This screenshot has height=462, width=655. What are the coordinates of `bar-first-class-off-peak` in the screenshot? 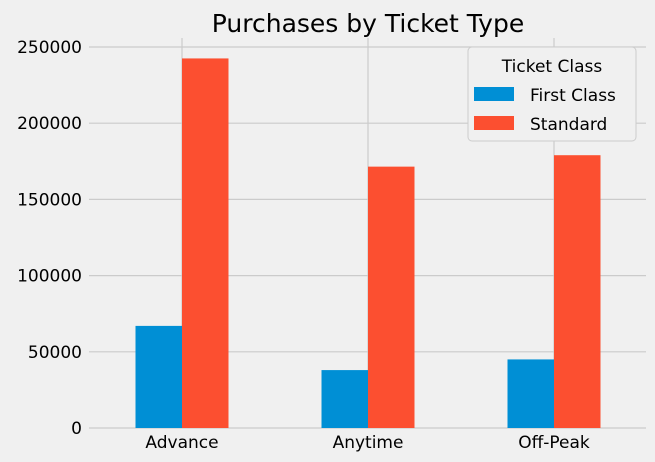 It's located at (530, 393).